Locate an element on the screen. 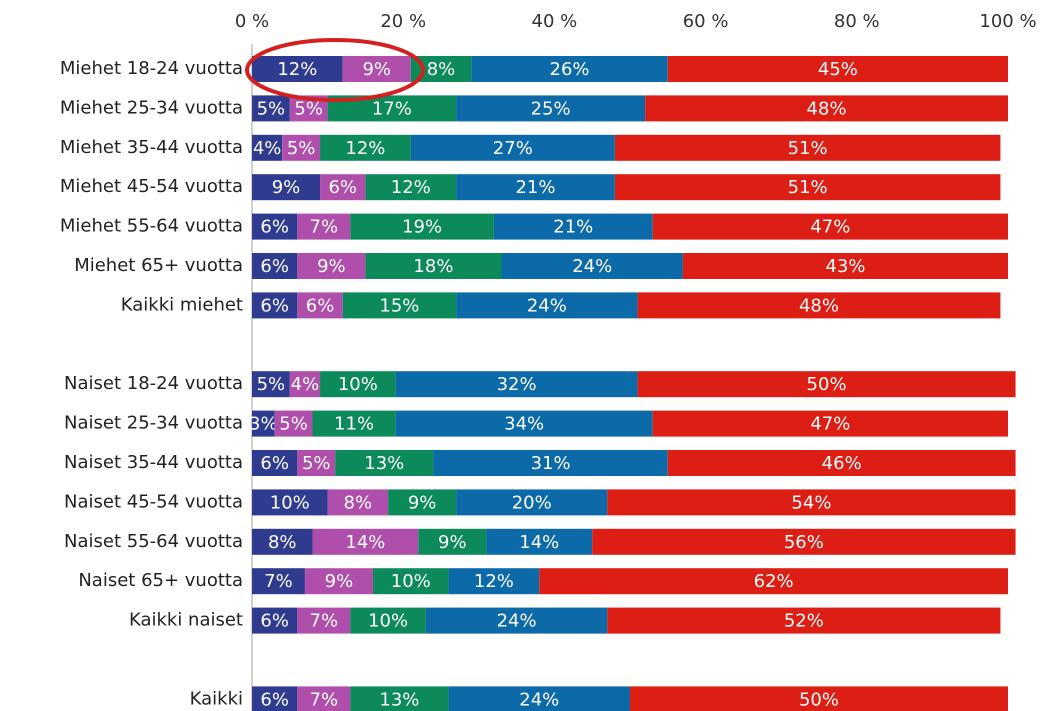  value-label: 19% is located at coordinates (422, 227).